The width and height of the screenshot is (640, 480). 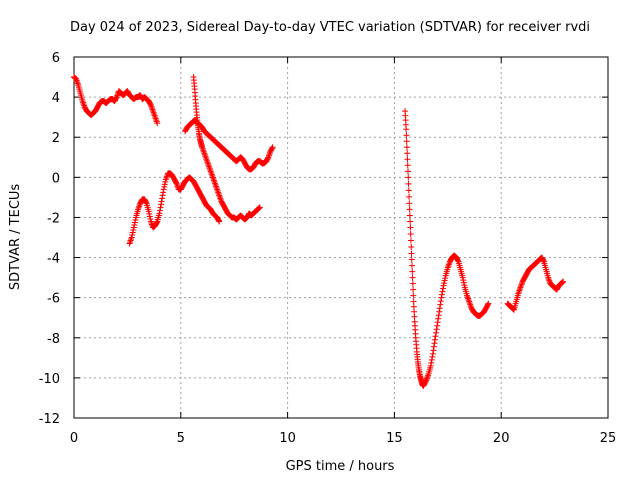 What do you see at coordinates (56, 58) in the screenshot?
I see `y-tick-label: 6` at bounding box center [56, 58].